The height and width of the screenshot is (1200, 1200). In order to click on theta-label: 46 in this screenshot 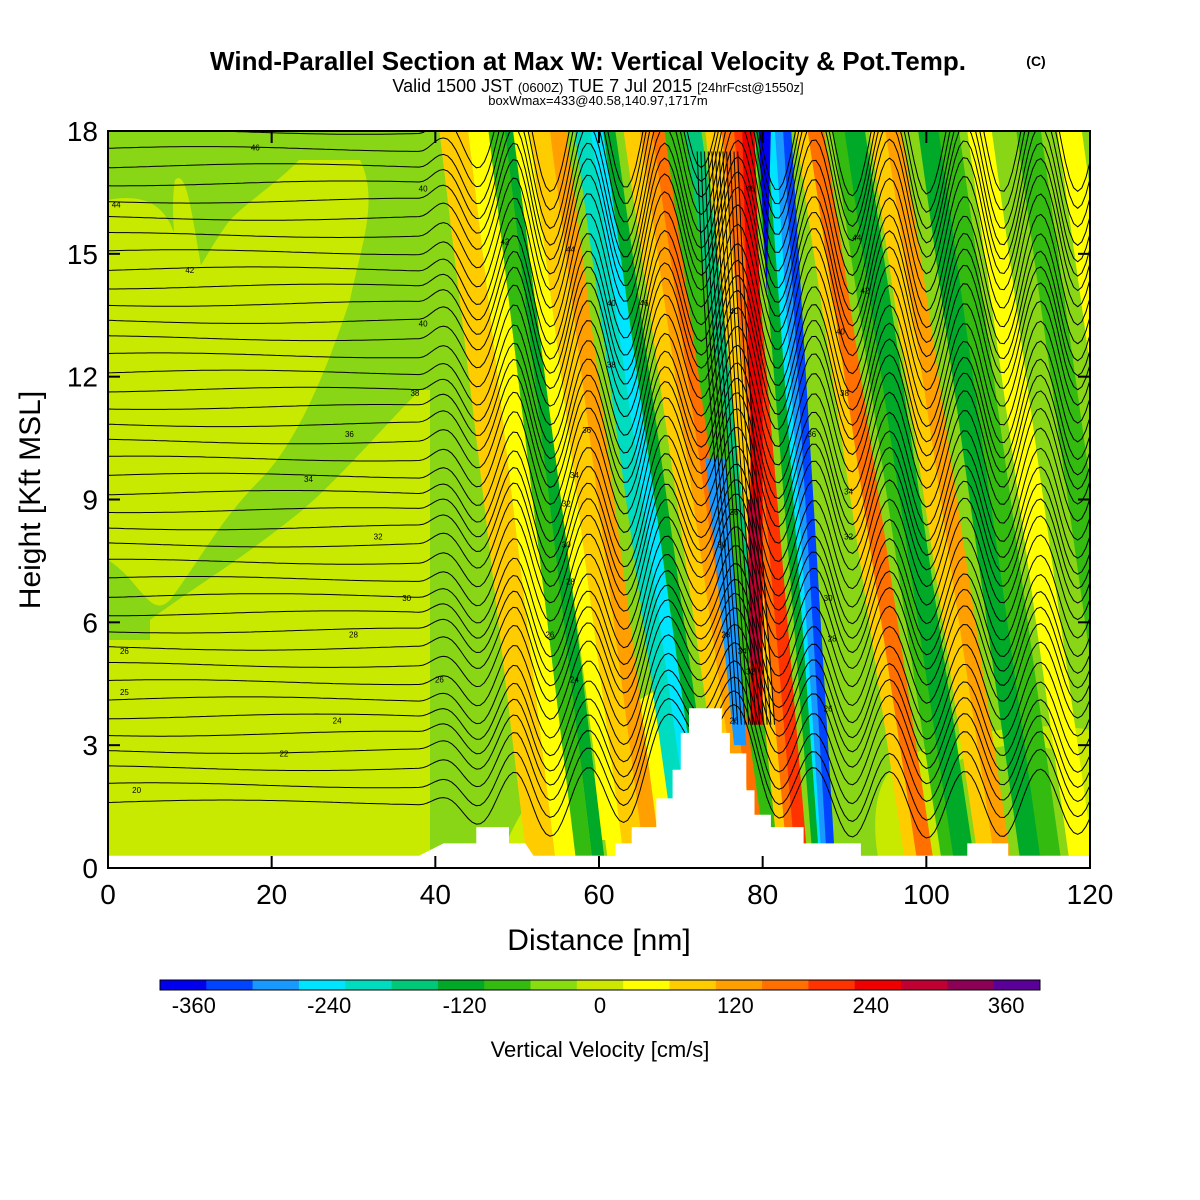, I will do `click(750, 188)`.